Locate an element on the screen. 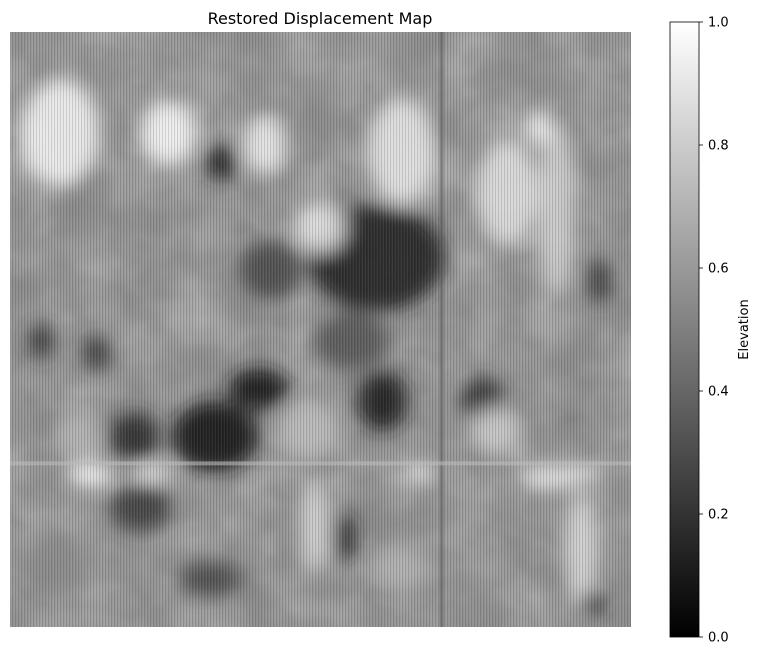 This screenshot has height=656, width=760. chart-title: Restored Displacement Map is located at coordinates (320, 18).